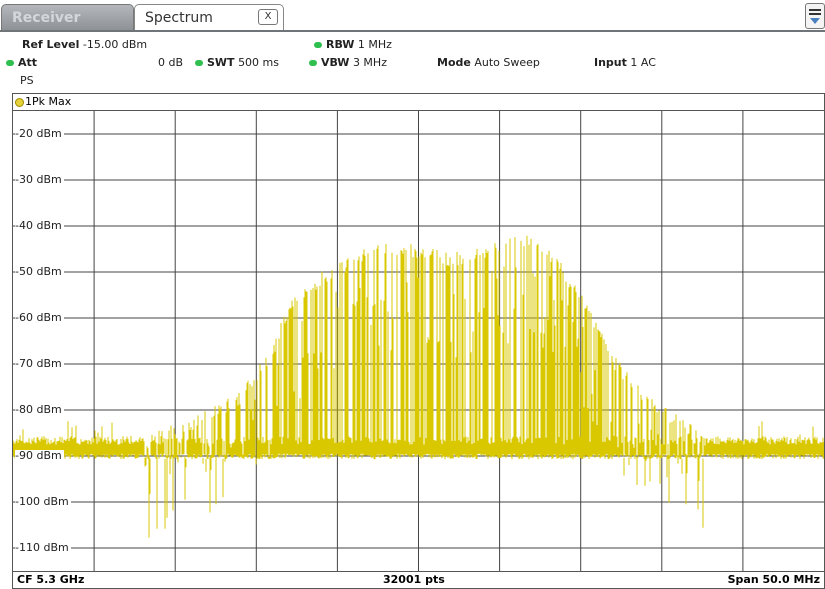  I want to click on input-label: Input, so click(610, 62).